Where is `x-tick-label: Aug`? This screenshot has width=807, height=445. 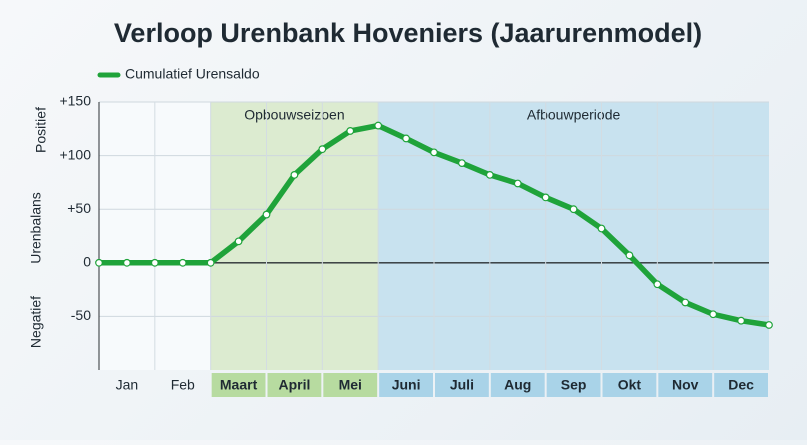
x-tick-label: Aug is located at coordinates (517, 385).